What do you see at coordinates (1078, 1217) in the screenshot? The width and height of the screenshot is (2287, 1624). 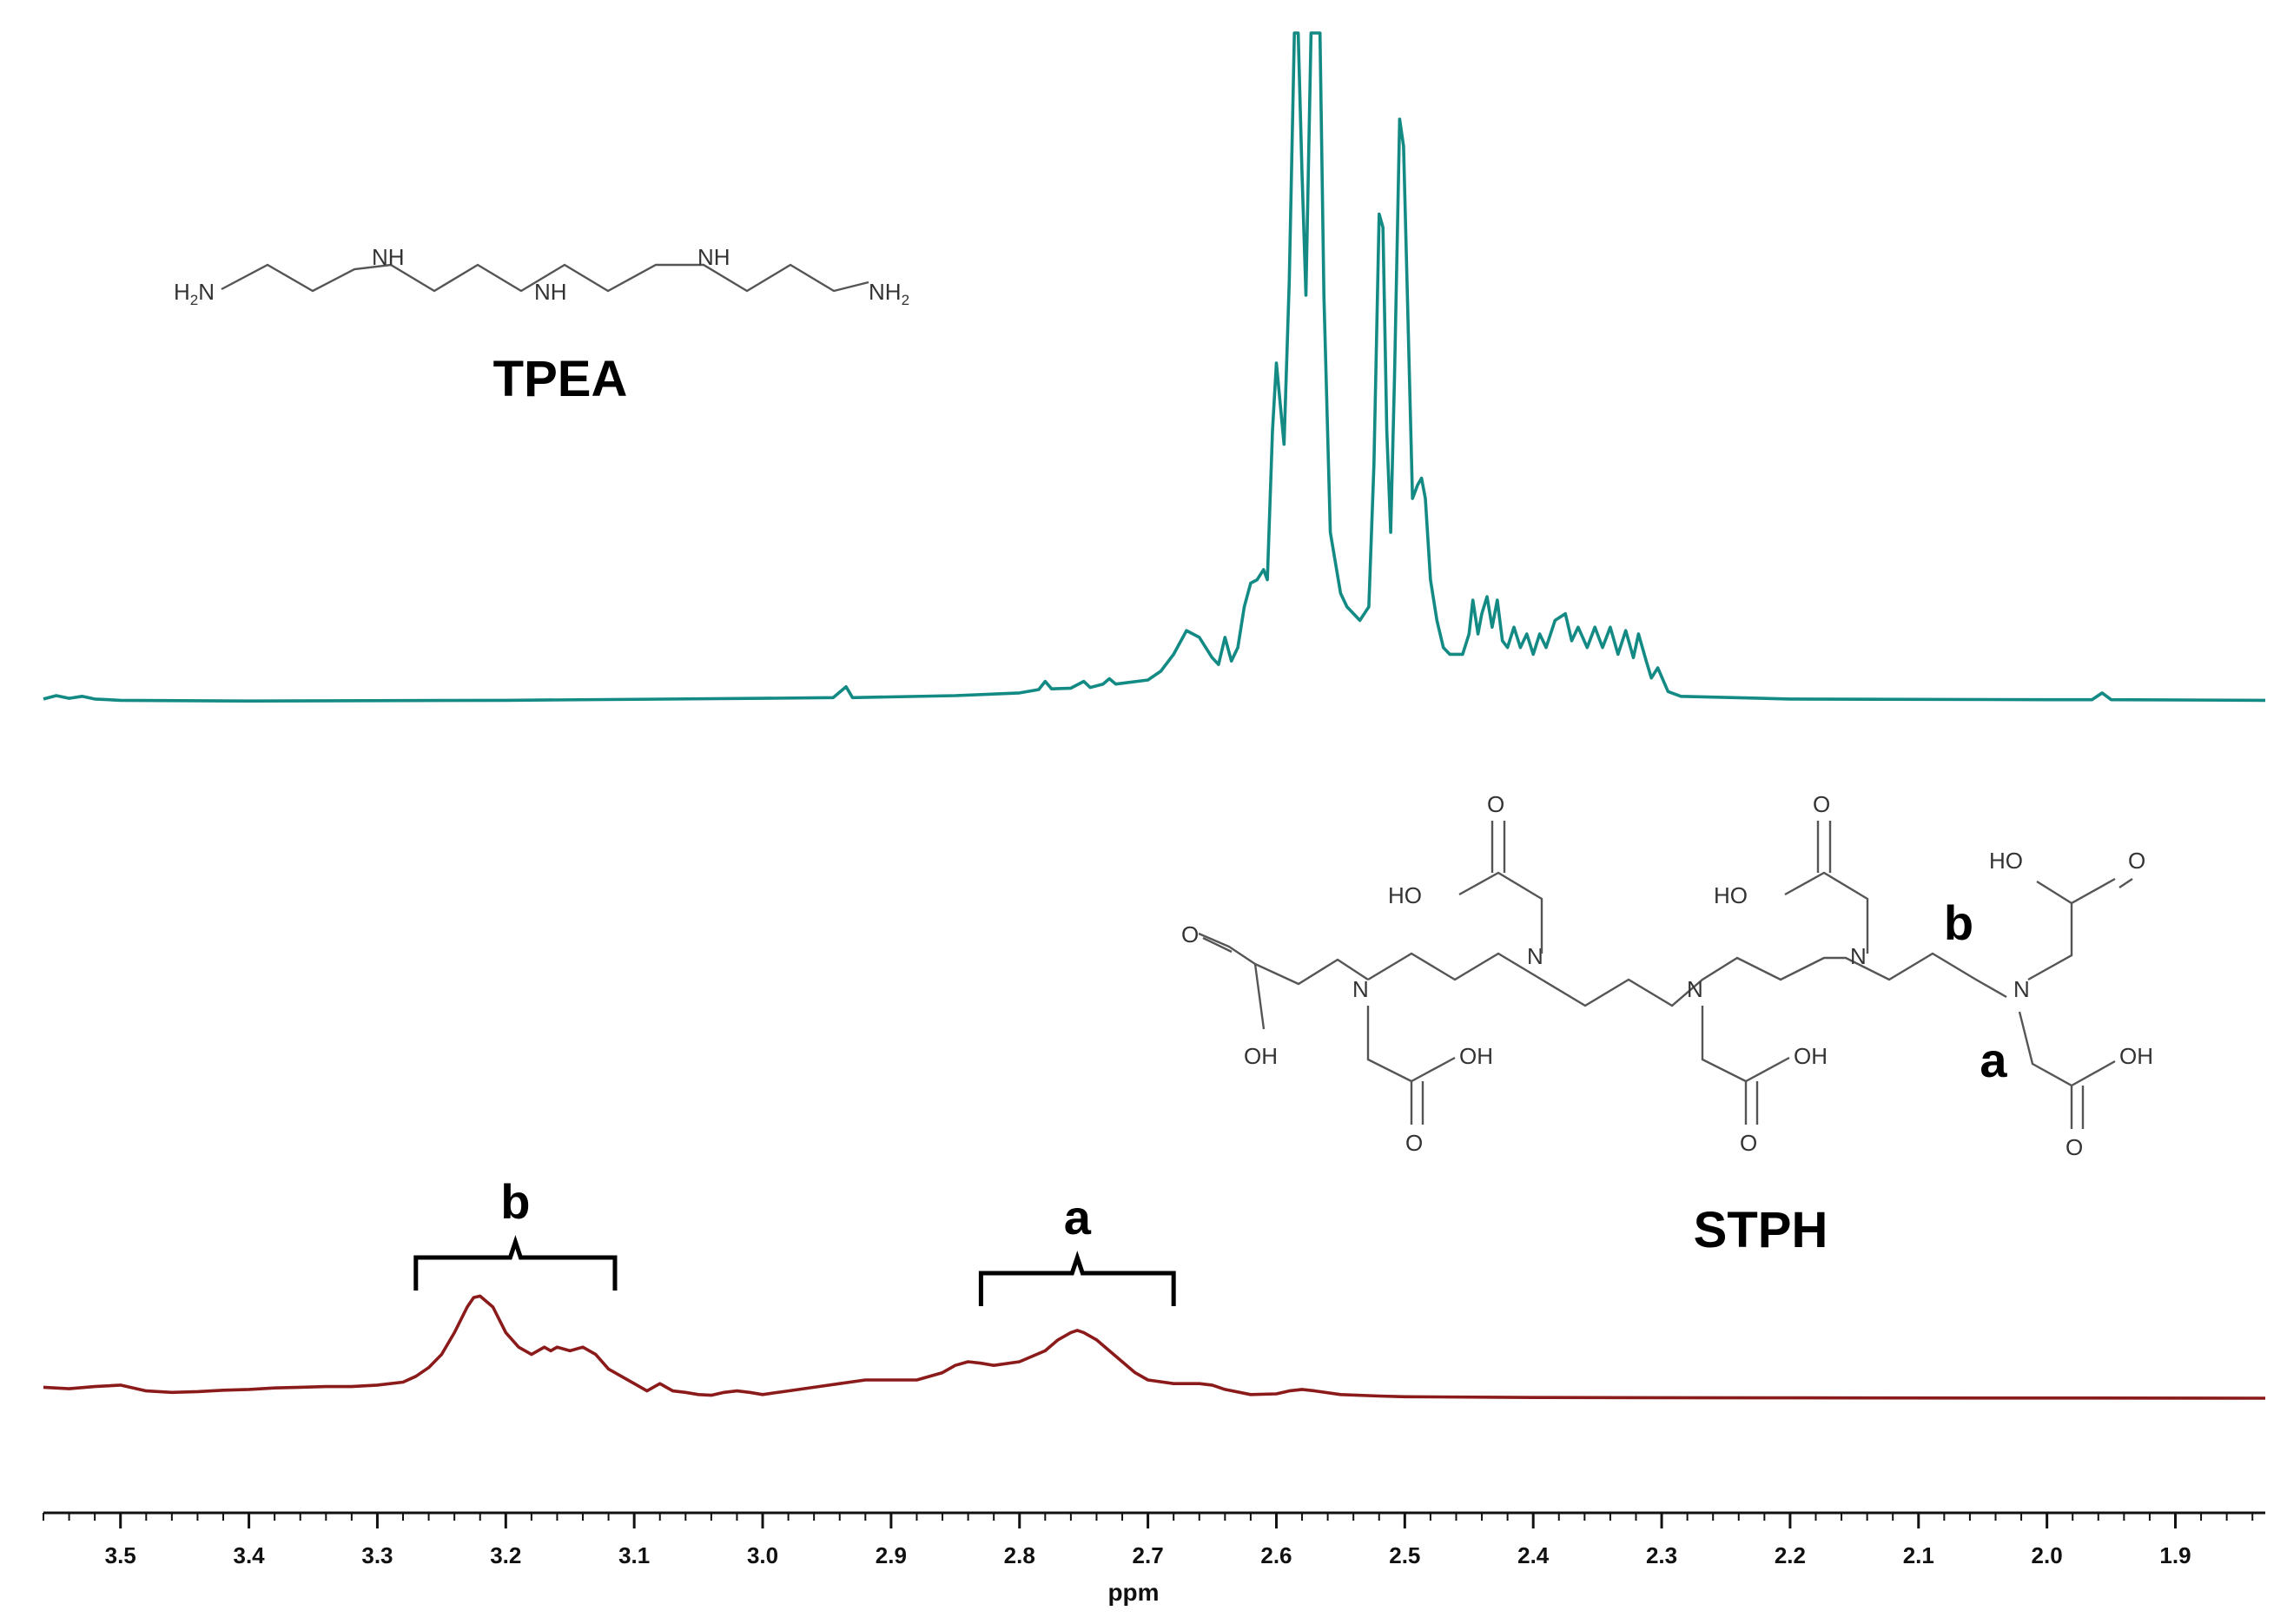 I see `peak-label-a: a` at bounding box center [1078, 1217].